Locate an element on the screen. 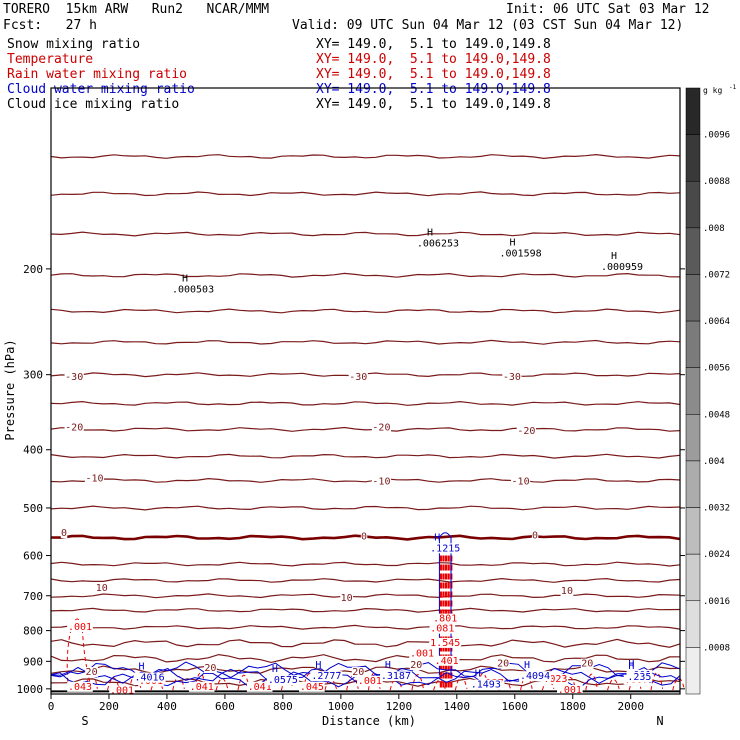 This screenshot has width=740, height=740. x-tick-label: 2000 is located at coordinates (630, 706).